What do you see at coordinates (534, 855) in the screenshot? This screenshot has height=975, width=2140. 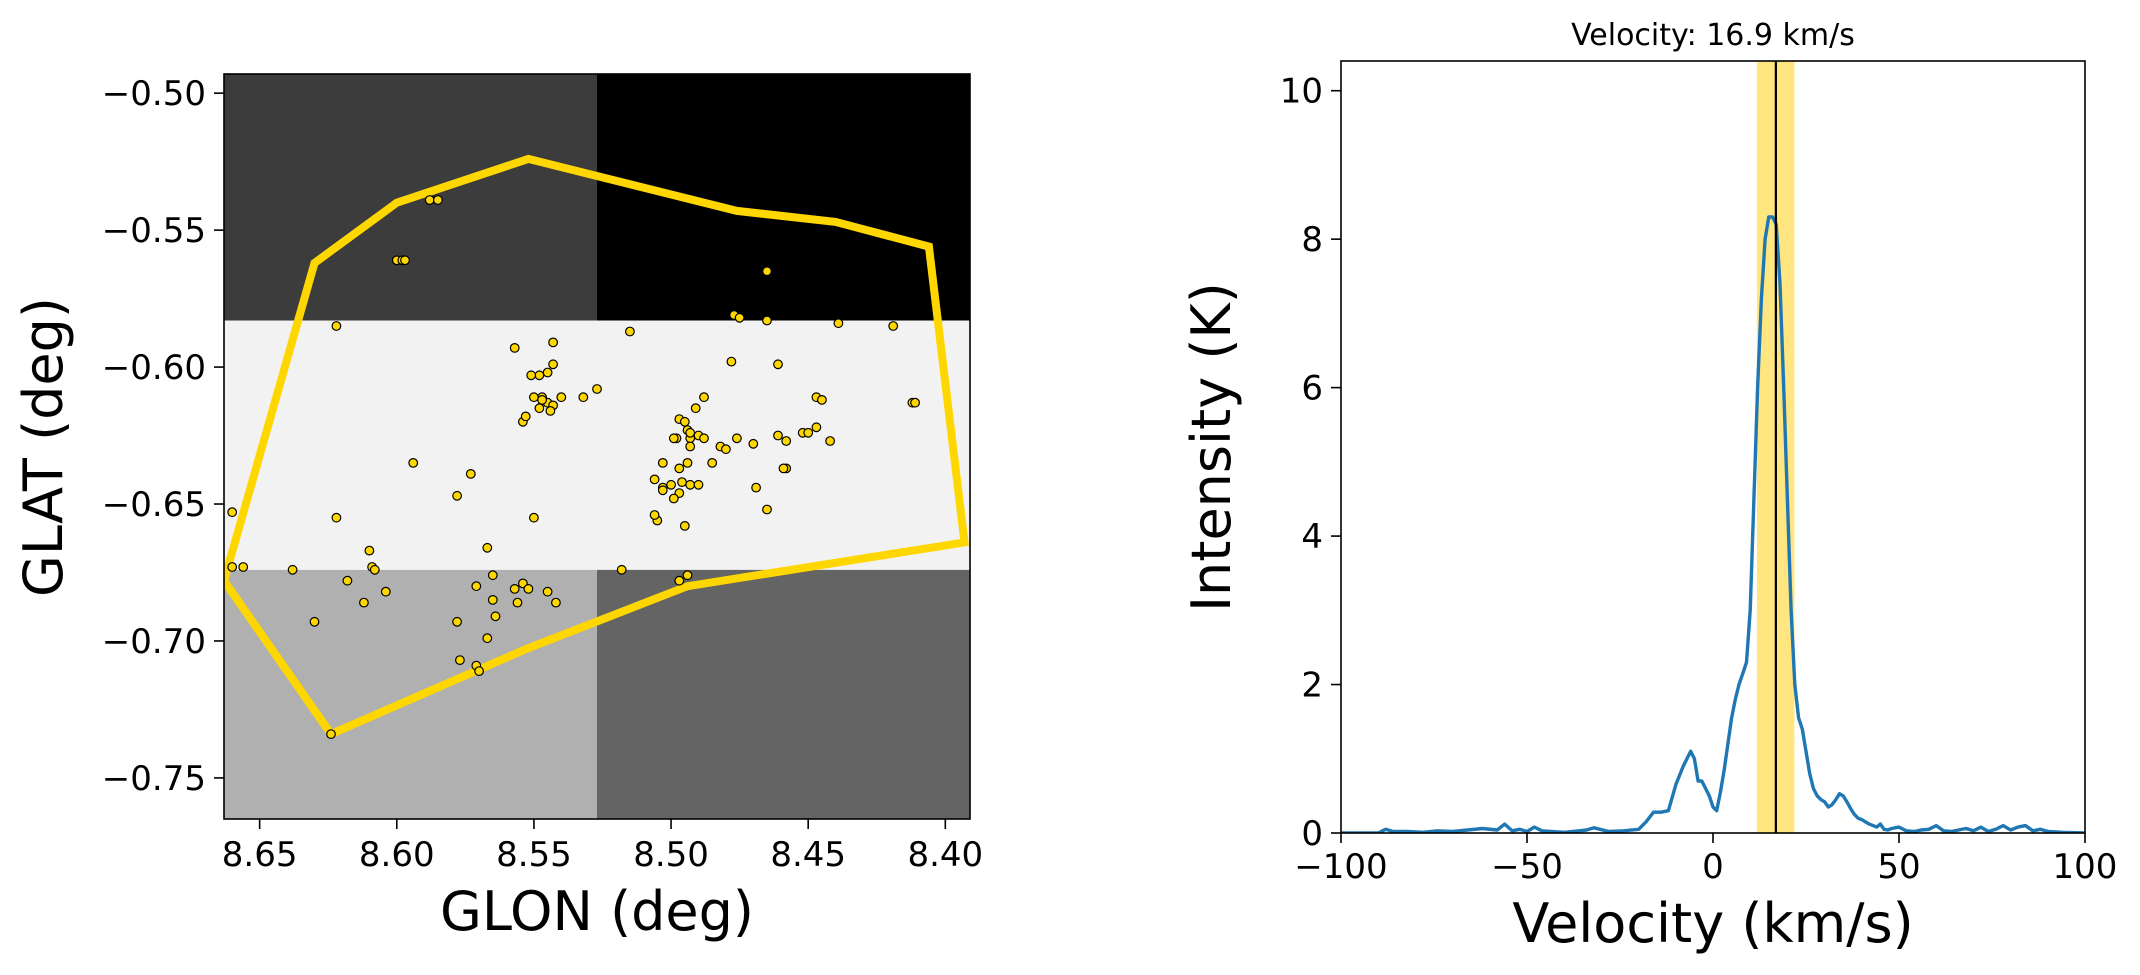 I see `map-x-tick-label: 8.55` at bounding box center [534, 855].